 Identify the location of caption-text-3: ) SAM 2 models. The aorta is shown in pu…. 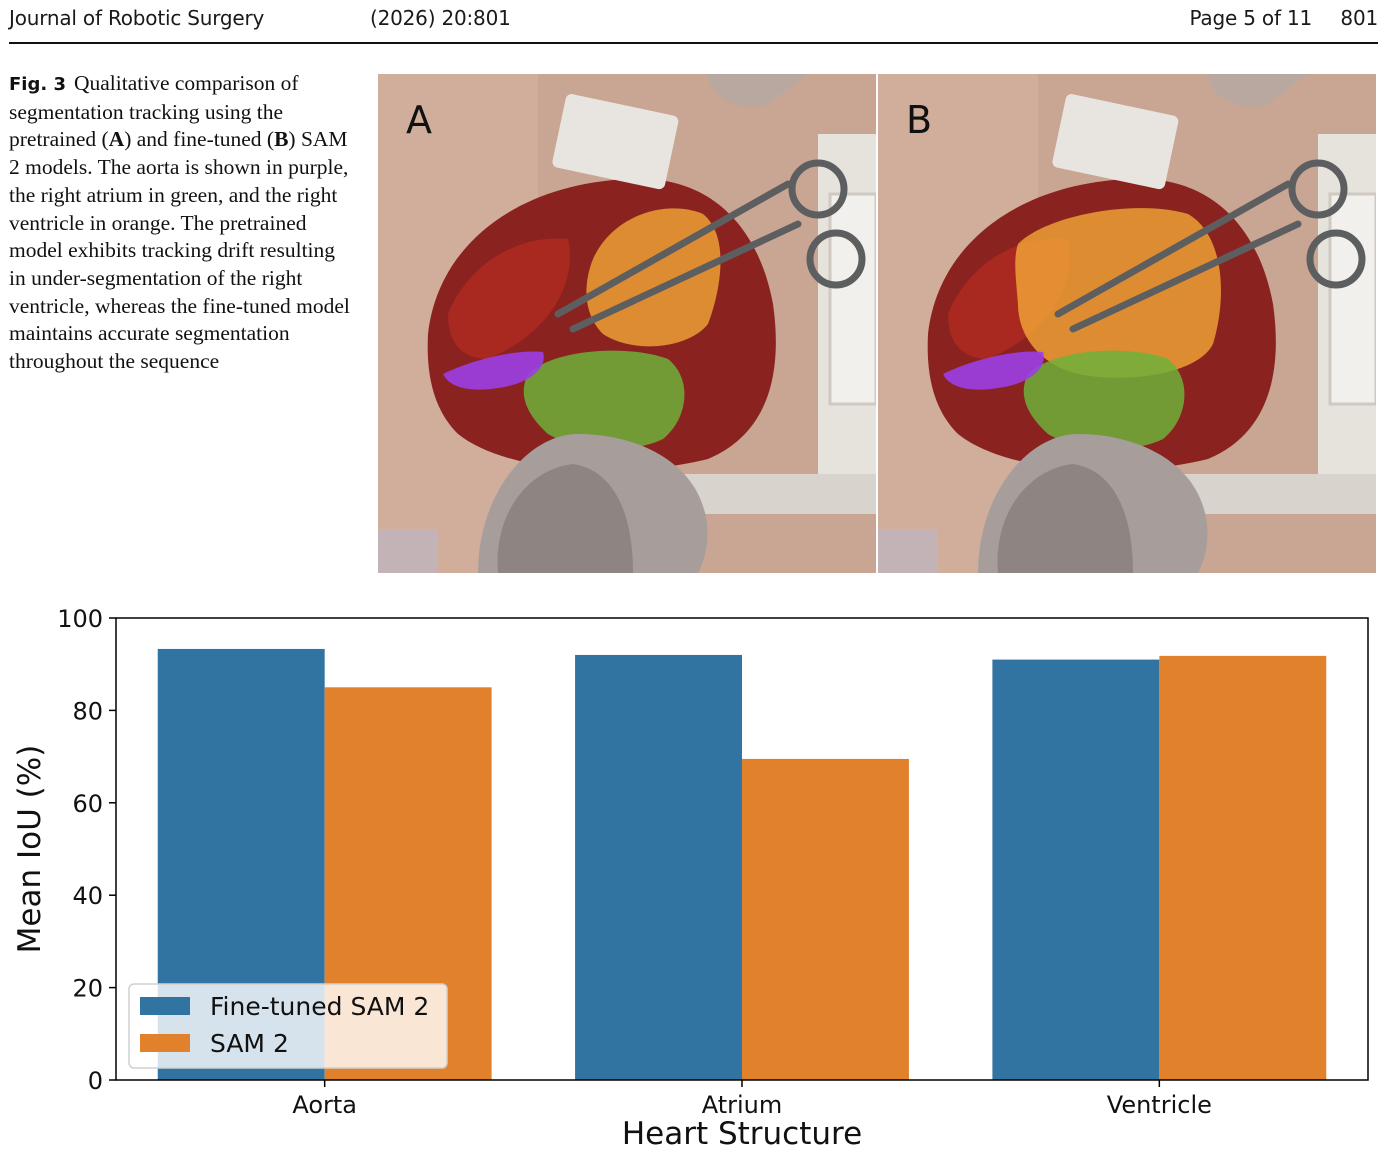
(179, 250).